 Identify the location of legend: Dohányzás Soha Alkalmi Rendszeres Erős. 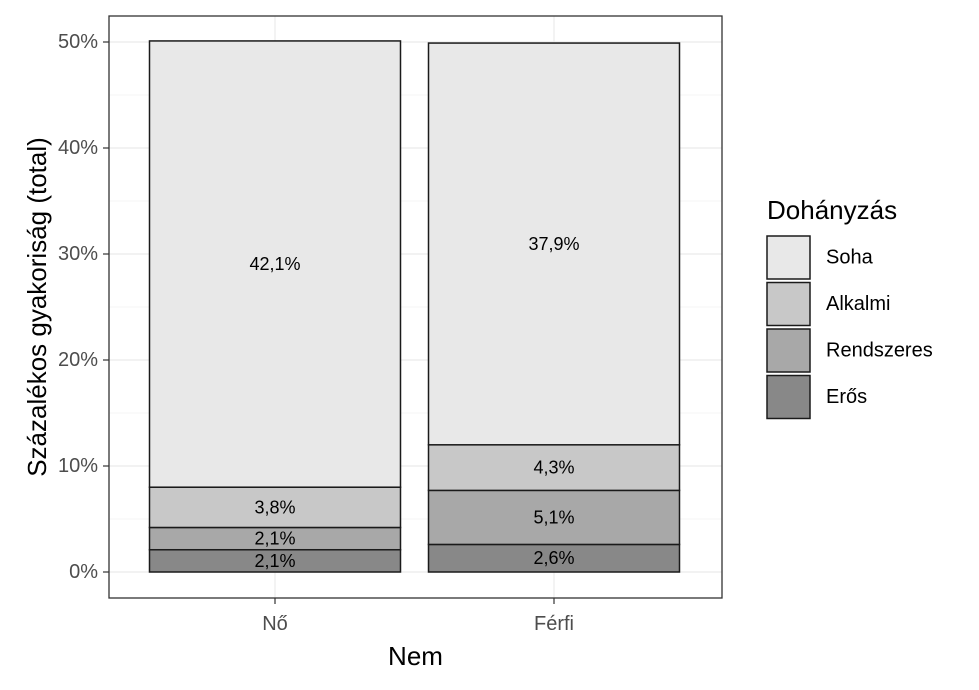
(849, 307).